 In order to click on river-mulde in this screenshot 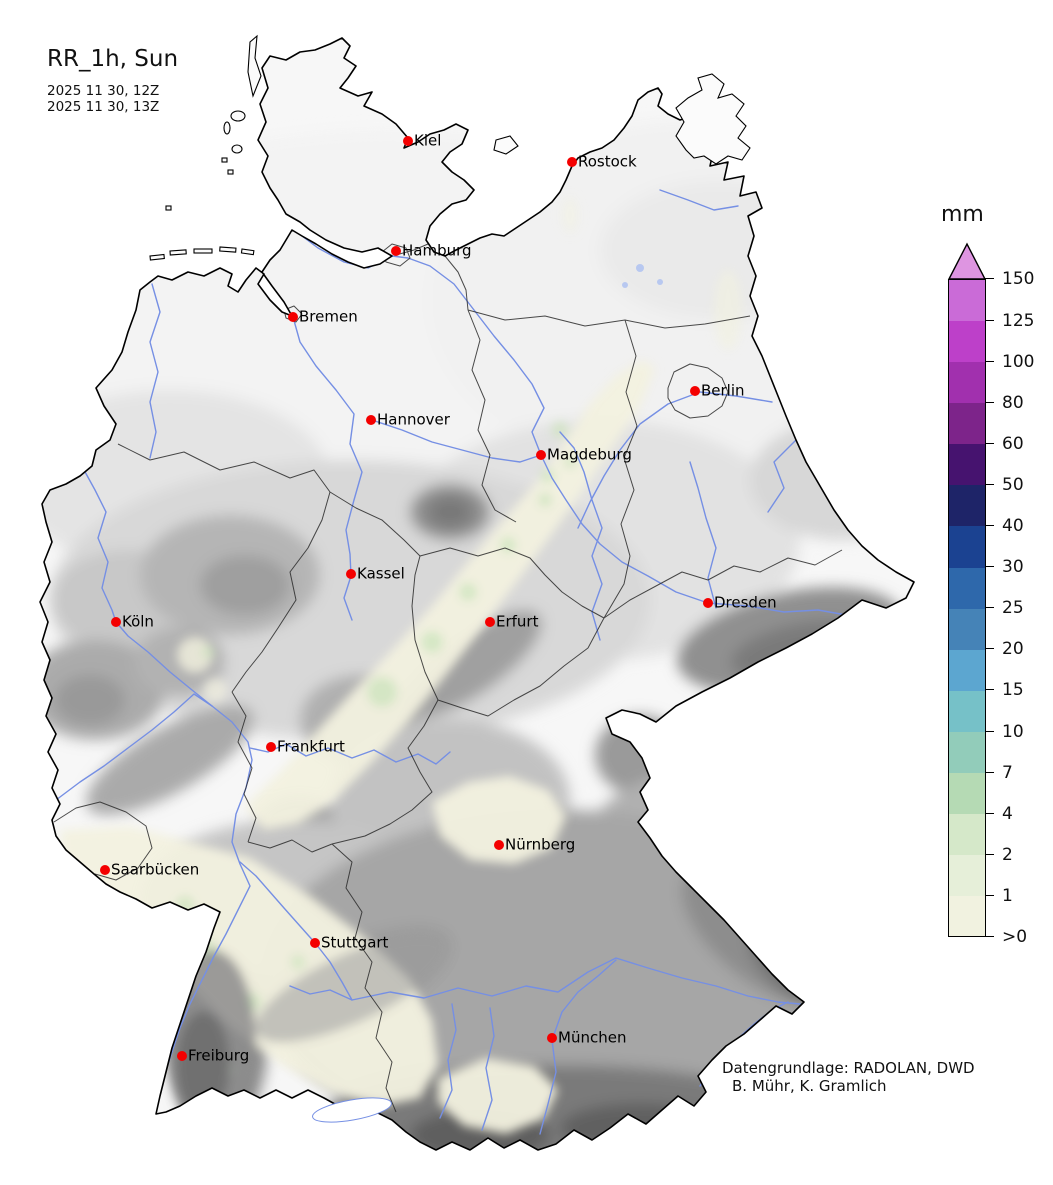, I will do `click(703, 535)`.